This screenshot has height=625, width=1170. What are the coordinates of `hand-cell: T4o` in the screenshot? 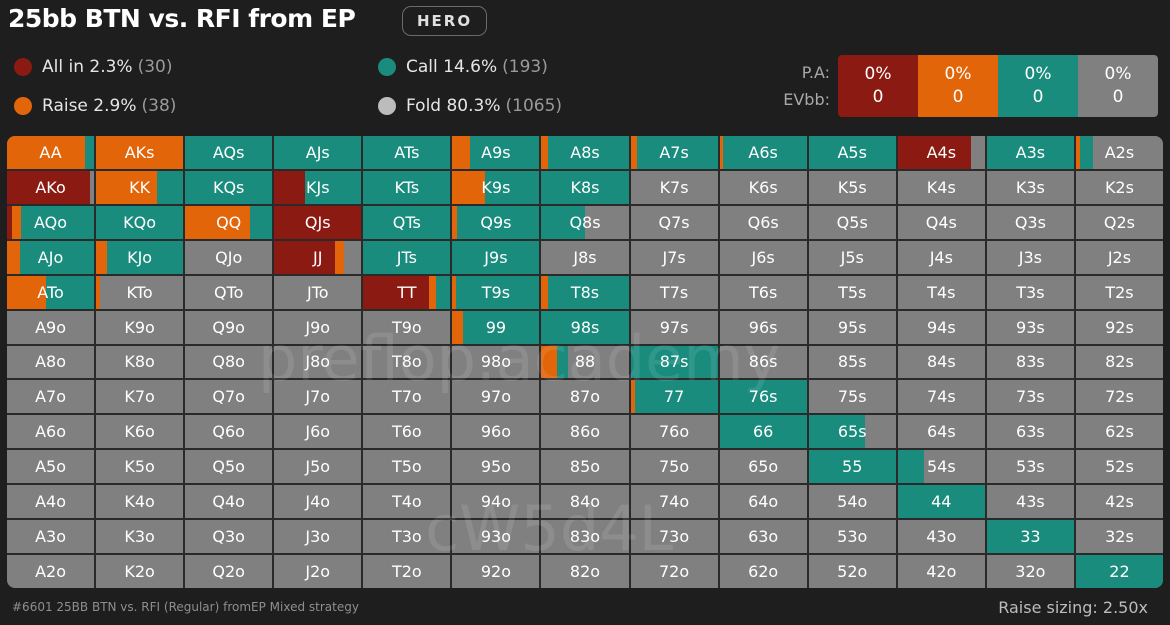 It's located at (407, 502).